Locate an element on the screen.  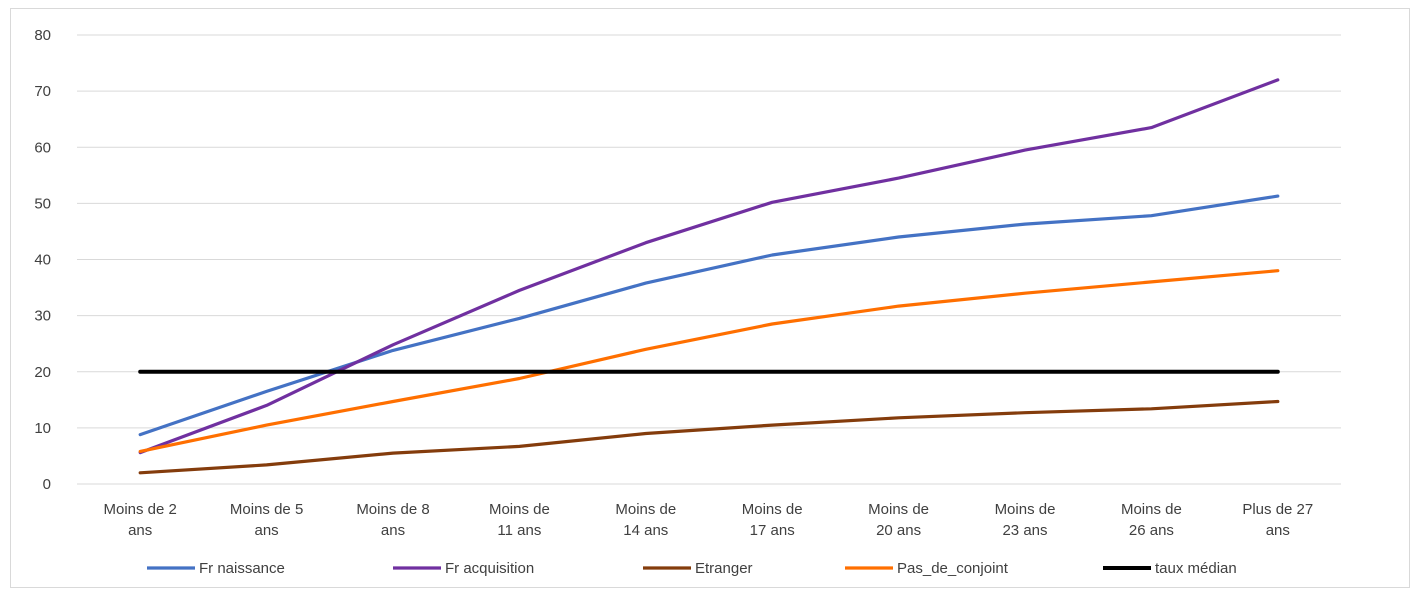
x-tick-label: 14 ans is located at coordinates (645, 530).